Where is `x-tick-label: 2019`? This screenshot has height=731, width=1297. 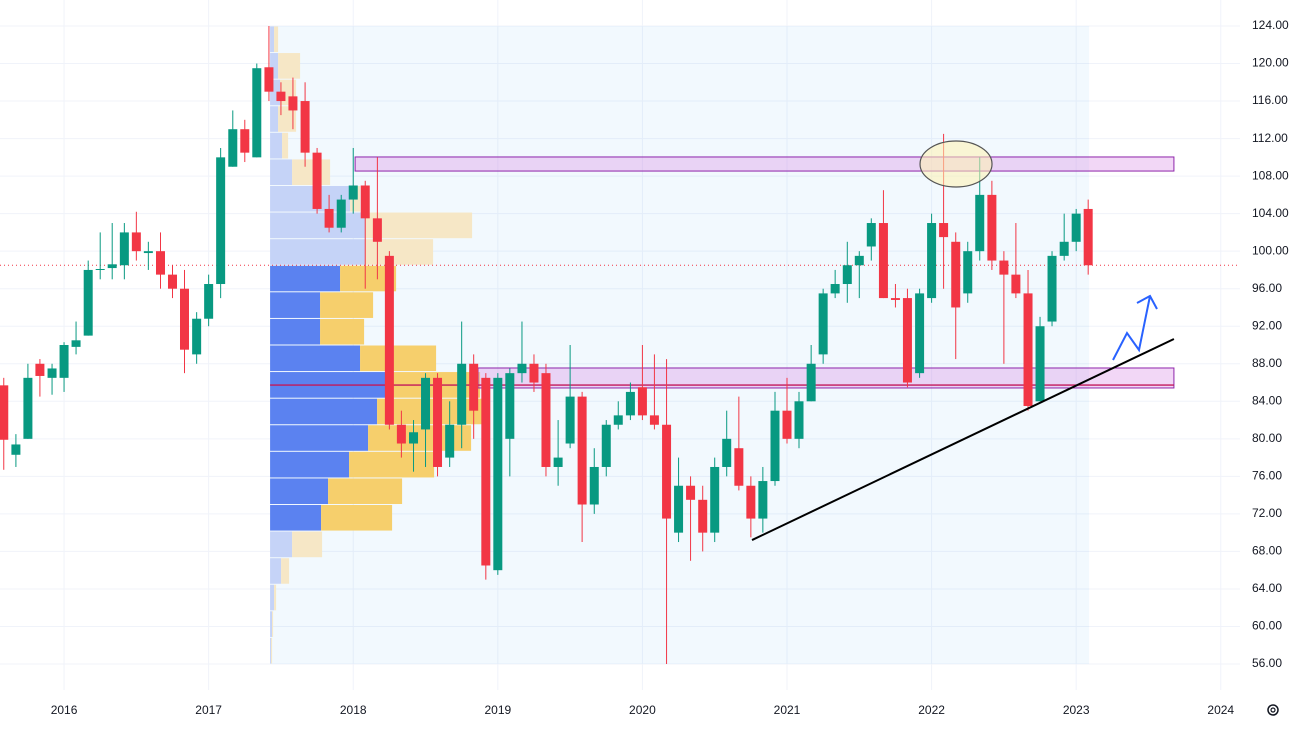 x-tick-label: 2019 is located at coordinates (497, 710).